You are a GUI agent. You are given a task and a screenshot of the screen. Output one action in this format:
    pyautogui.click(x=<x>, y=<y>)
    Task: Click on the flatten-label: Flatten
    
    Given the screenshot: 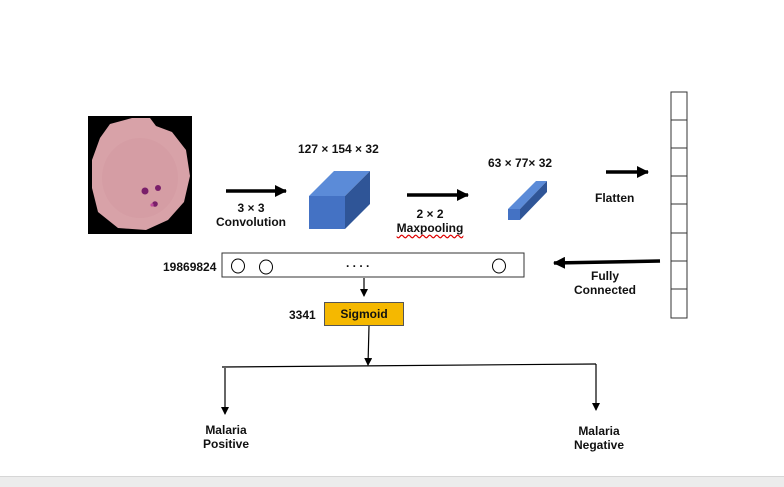 What is the action you would take?
    pyautogui.click(x=615, y=198)
    